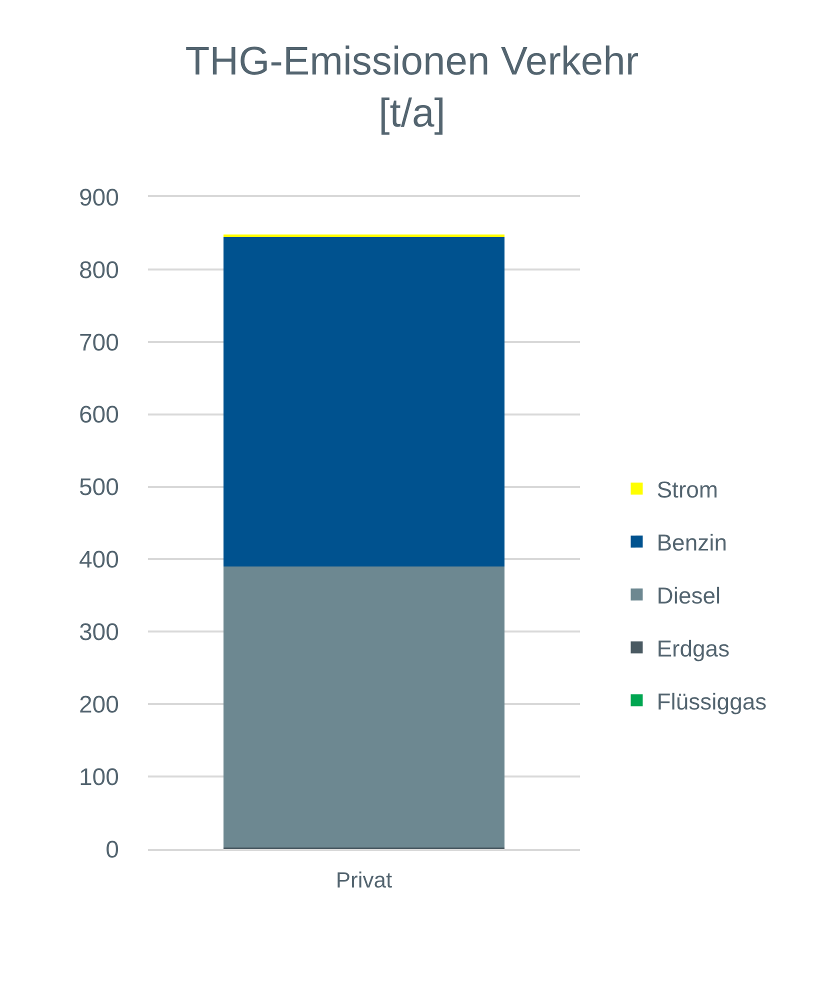  What do you see at coordinates (98, 198) in the screenshot?
I see `y-tick-label: 900` at bounding box center [98, 198].